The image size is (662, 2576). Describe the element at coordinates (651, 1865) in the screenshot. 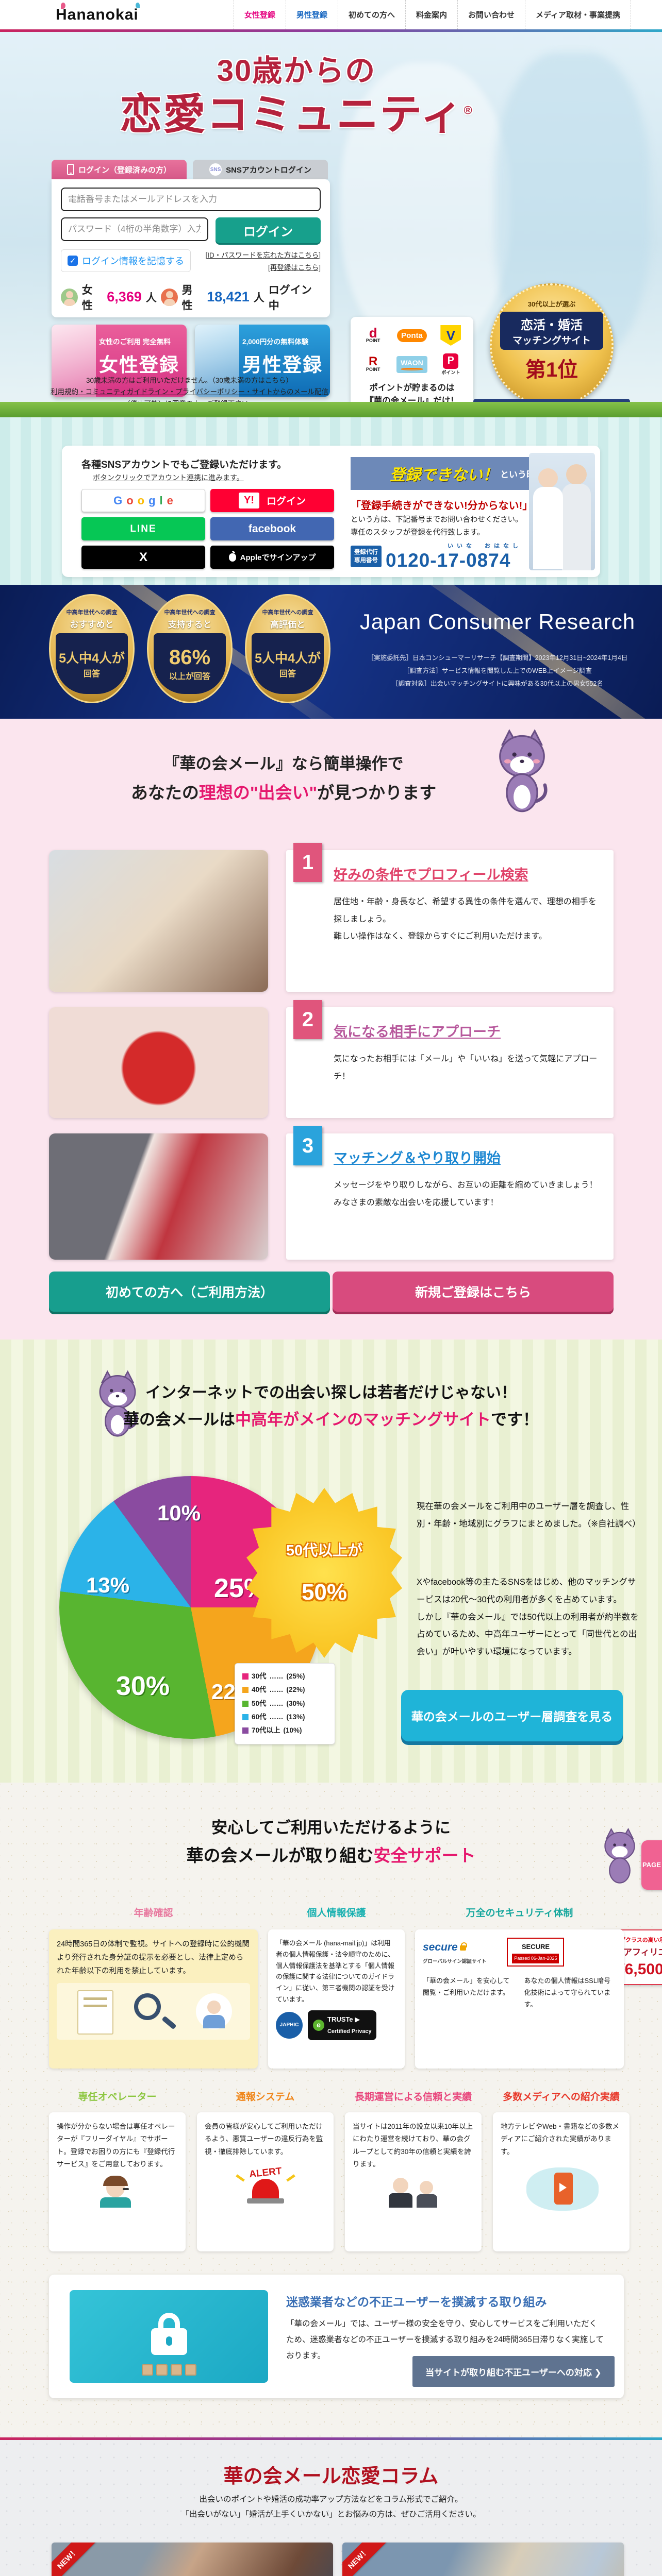

I see `page-top-button: PAGE TOP` at that location.